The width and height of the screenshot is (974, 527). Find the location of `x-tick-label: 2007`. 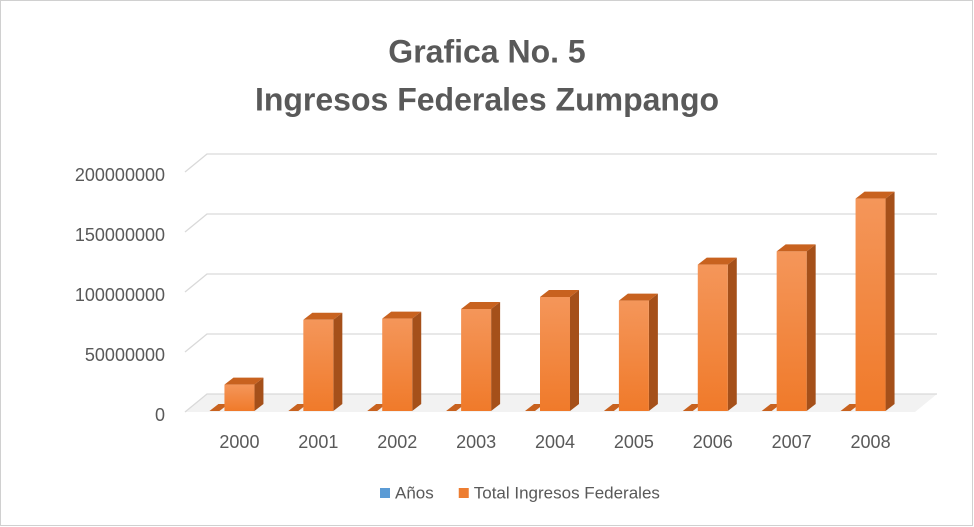

x-tick-label: 2007 is located at coordinates (792, 442).